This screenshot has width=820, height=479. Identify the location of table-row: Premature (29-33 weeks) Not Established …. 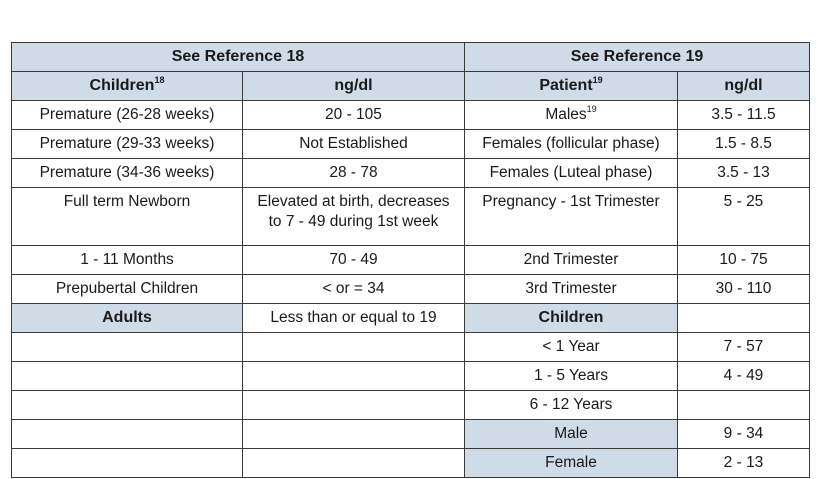
(410, 144).